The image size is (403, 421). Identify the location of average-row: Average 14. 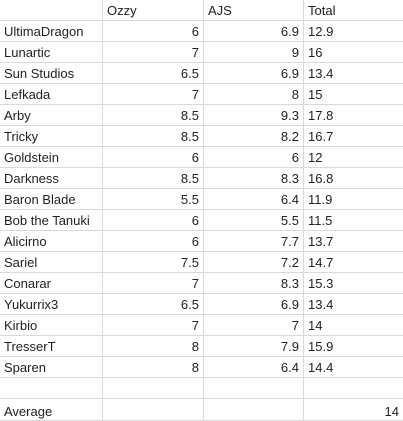
(201, 410).